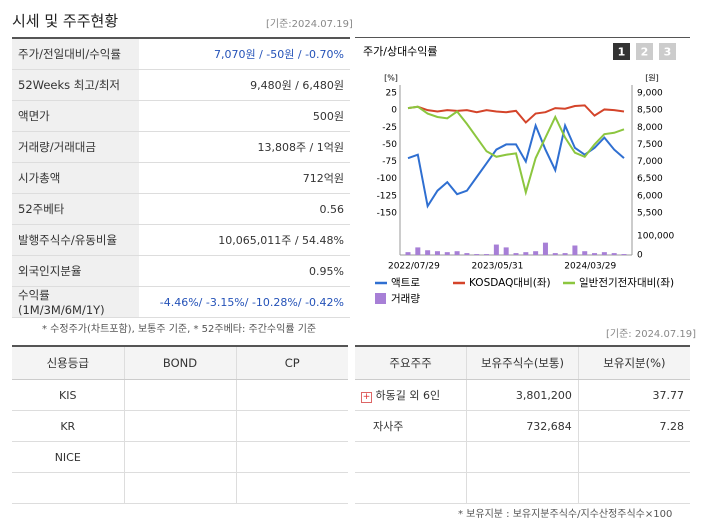 The height and width of the screenshot is (525, 702). Describe the element at coordinates (244, 85) in the screenshot. I see `row-value: 9,480원 / 6,480원` at that location.